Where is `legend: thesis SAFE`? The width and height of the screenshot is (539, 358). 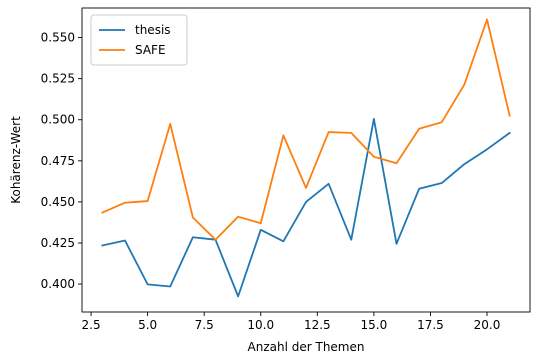 legend: thesis SAFE is located at coordinates (139, 40).